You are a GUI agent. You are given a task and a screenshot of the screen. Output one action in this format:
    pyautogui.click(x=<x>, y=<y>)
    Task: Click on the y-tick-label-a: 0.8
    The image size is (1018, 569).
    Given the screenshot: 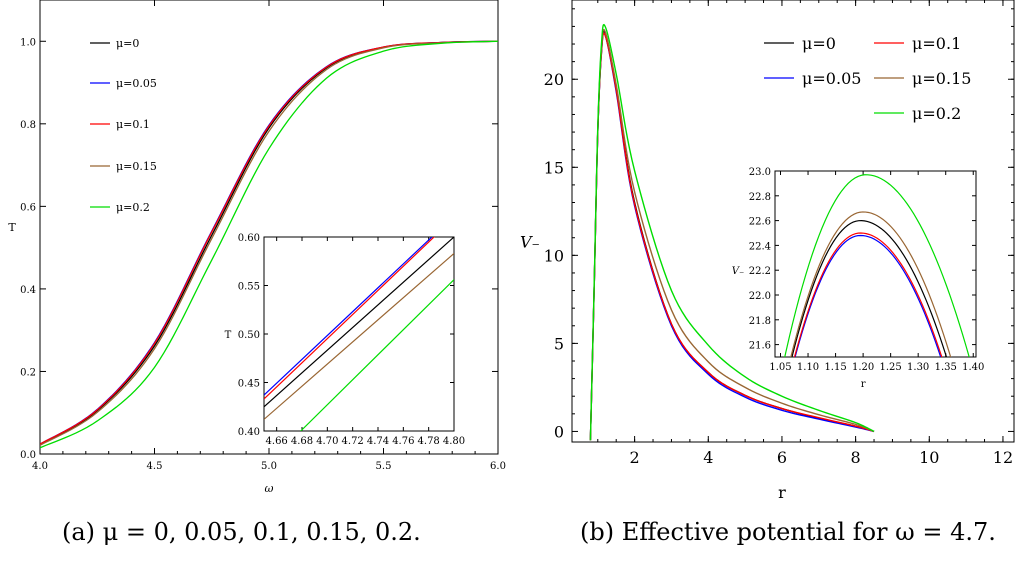 What is the action you would take?
    pyautogui.click(x=28, y=125)
    